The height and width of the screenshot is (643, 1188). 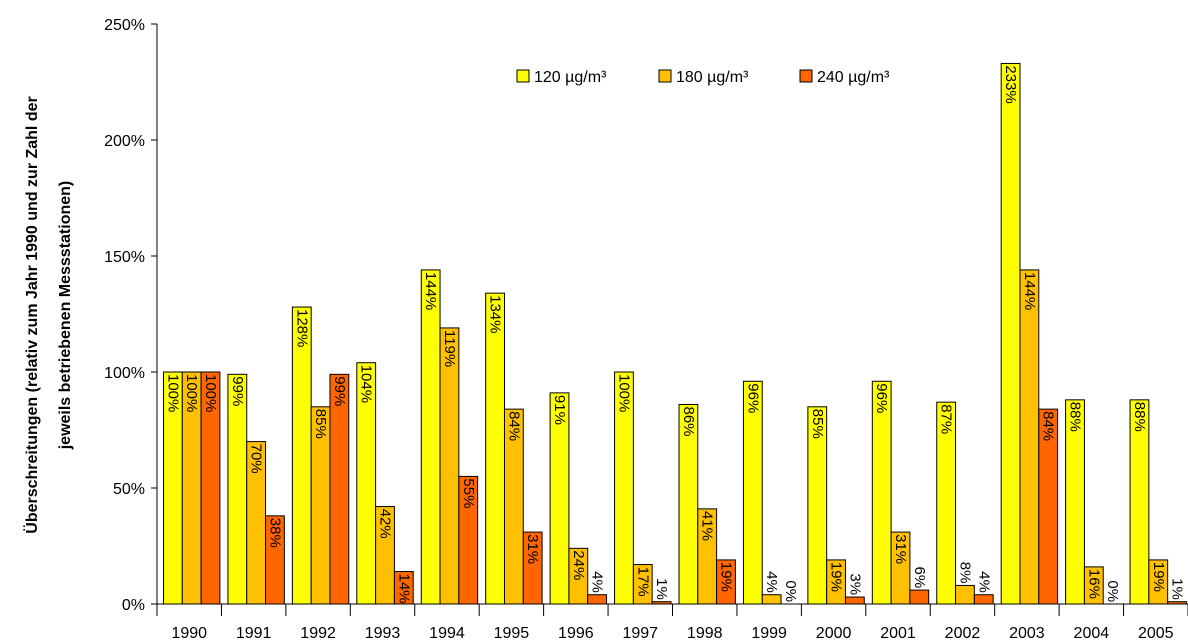 I want to click on data-label: 119%, so click(x=449, y=348).